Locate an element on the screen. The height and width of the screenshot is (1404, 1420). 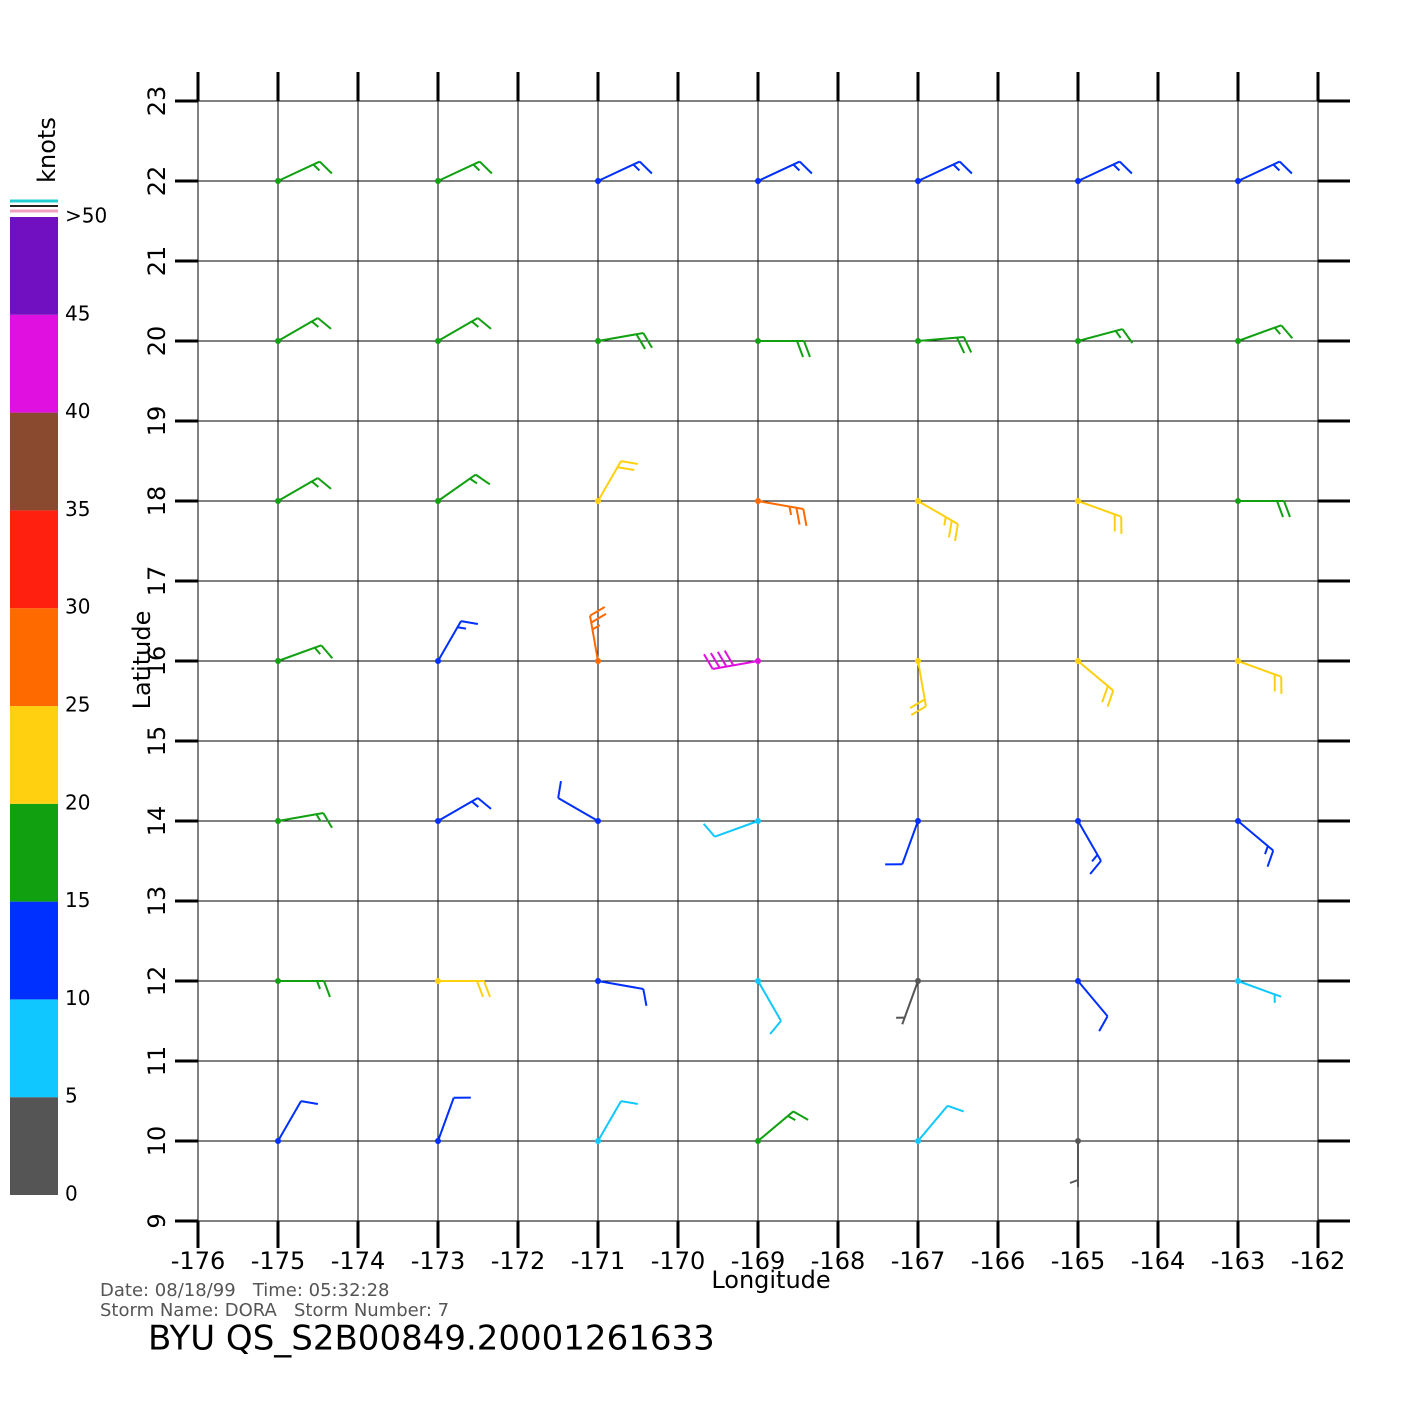
x-tick-label: -175 is located at coordinates (278, 1261).